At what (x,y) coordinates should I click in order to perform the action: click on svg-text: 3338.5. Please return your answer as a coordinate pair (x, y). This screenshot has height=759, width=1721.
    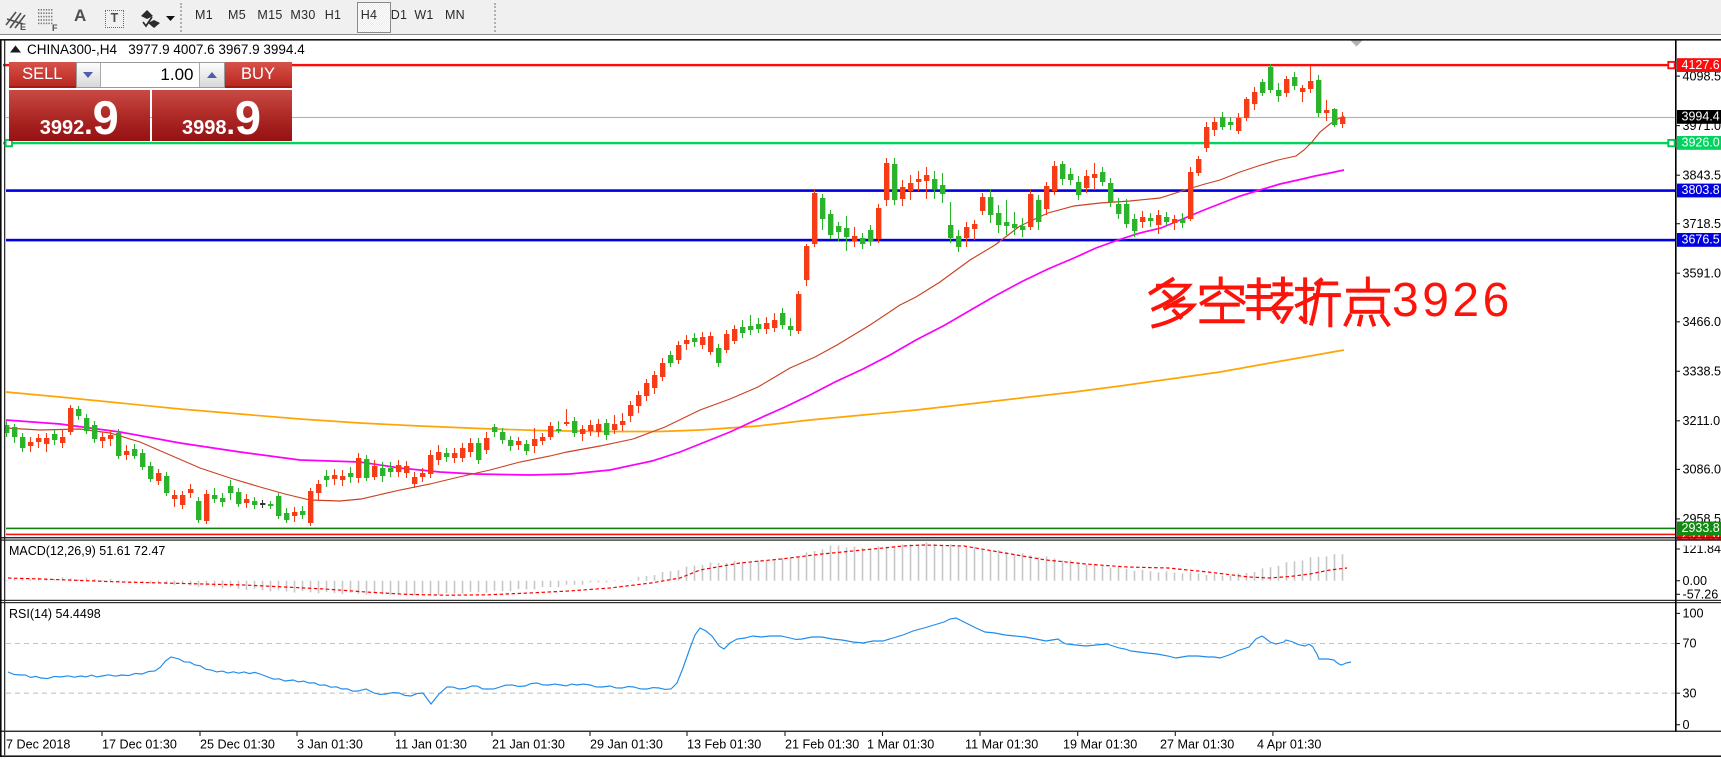
    Looking at the image, I should click on (1702, 372).